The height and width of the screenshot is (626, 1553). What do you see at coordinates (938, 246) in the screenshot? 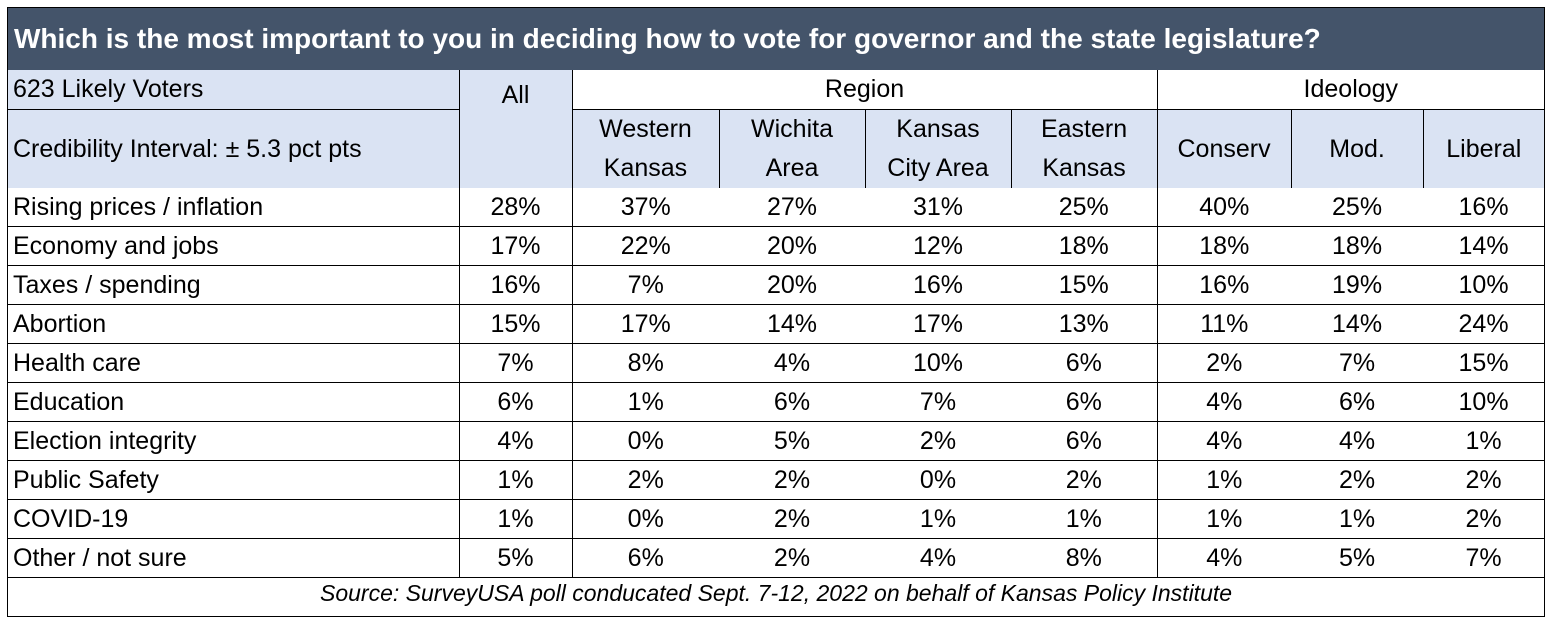
I see `table-cell: 12%` at bounding box center [938, 246].